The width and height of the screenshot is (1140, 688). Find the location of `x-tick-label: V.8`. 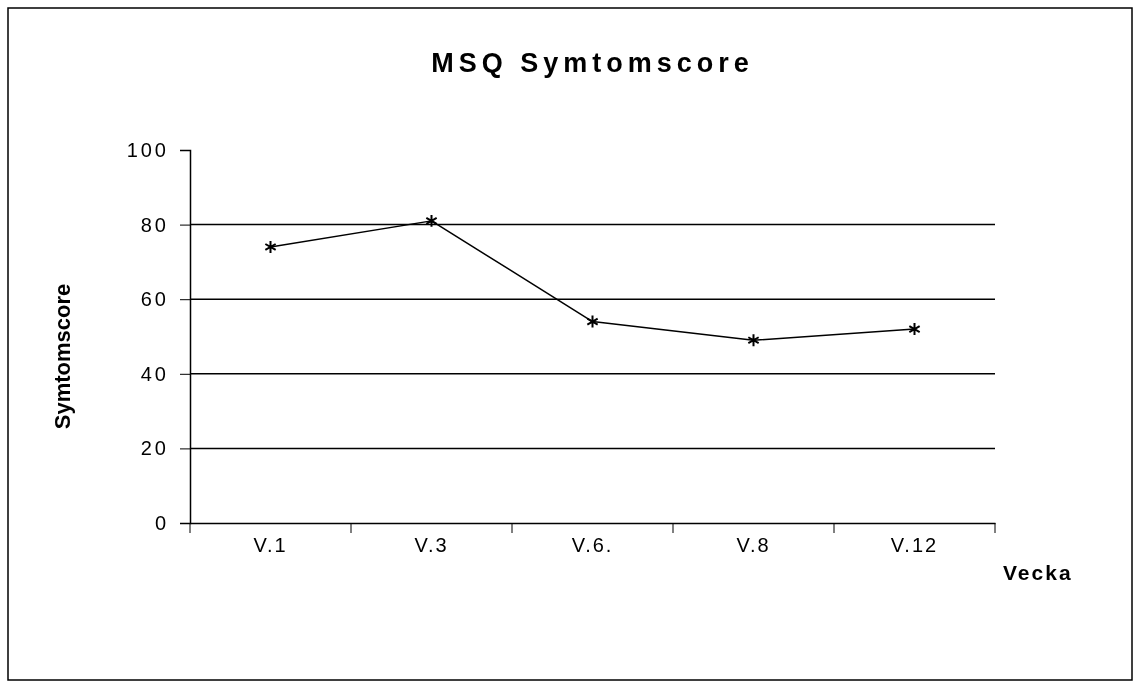

x-tick-label: V.8 is located at coordinates (753, 545).